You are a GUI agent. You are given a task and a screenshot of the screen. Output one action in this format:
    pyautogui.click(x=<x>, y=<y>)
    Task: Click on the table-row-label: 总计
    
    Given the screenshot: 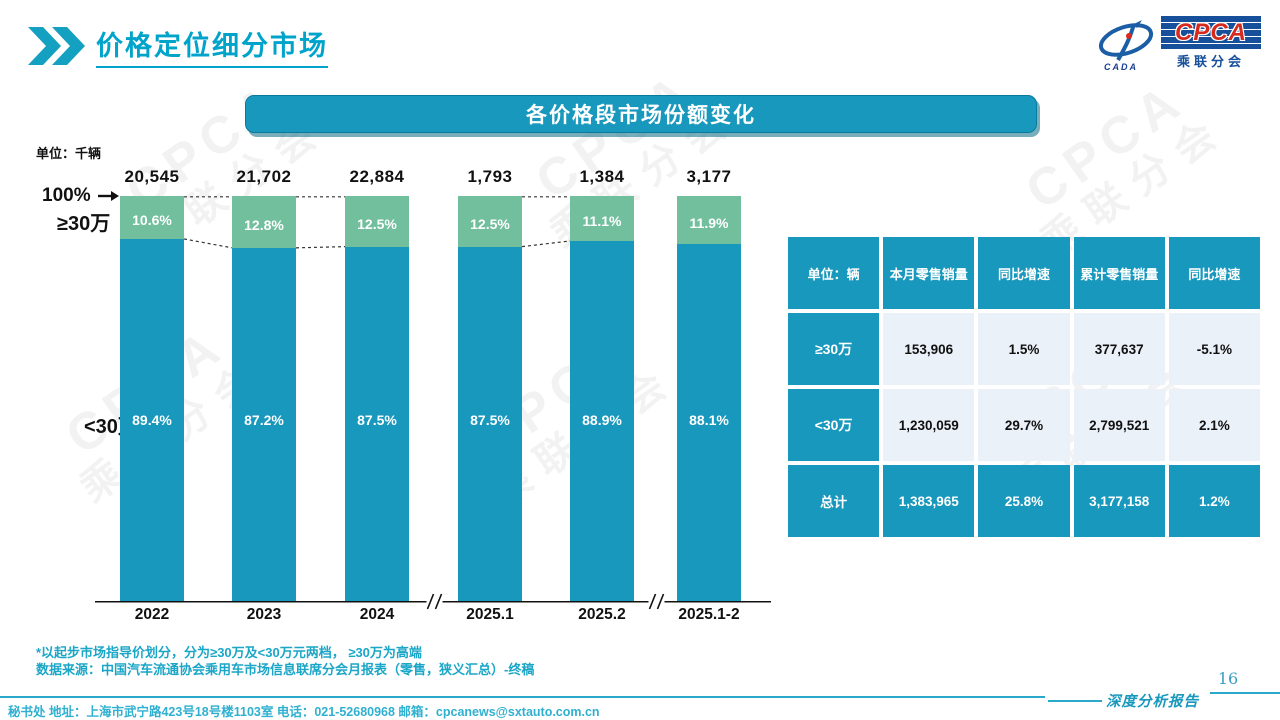 What is the action you would take?
    pyautogui.click(x=834, y=501)
    